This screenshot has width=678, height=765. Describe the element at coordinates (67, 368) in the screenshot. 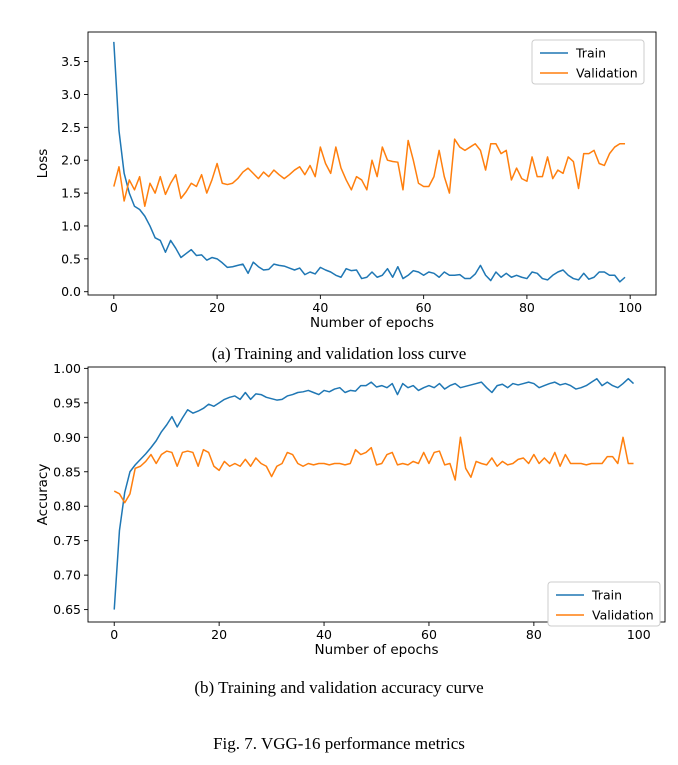

I see `y-tick-label: 1.00` at that location.